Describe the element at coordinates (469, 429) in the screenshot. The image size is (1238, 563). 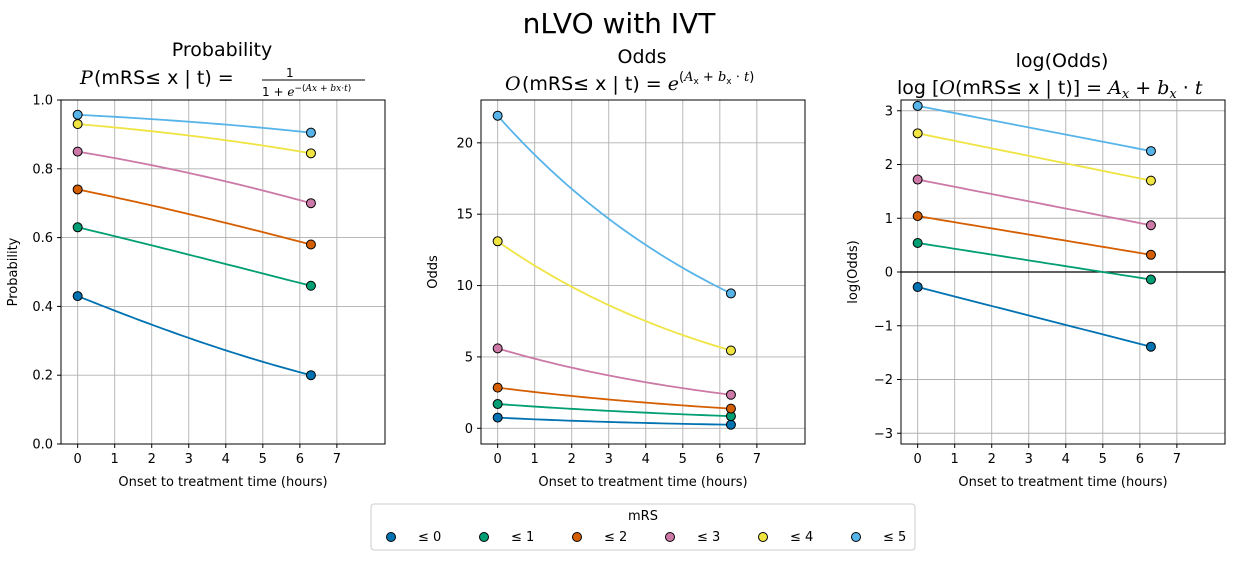
I see `odds-ytick-label: 0` at that location.